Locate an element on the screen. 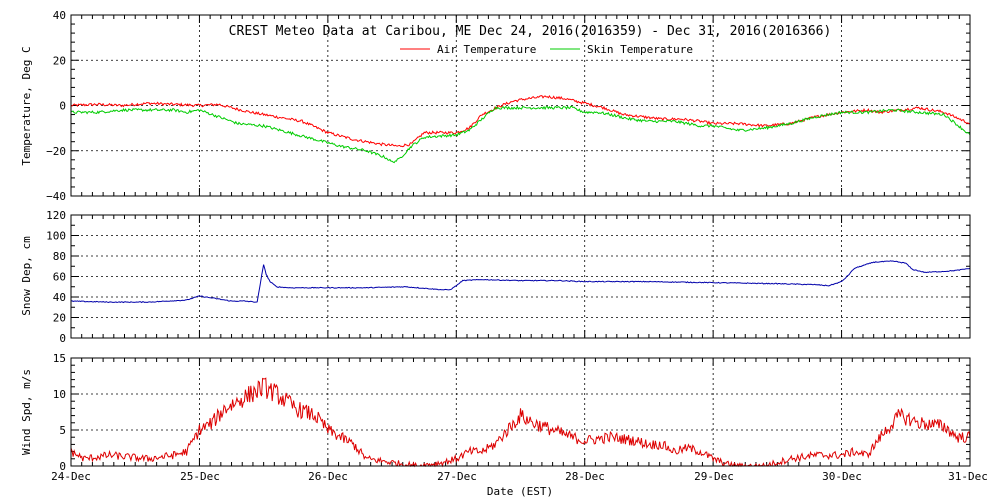  y-tick-label: 80 is located at coordinates (59, 256).